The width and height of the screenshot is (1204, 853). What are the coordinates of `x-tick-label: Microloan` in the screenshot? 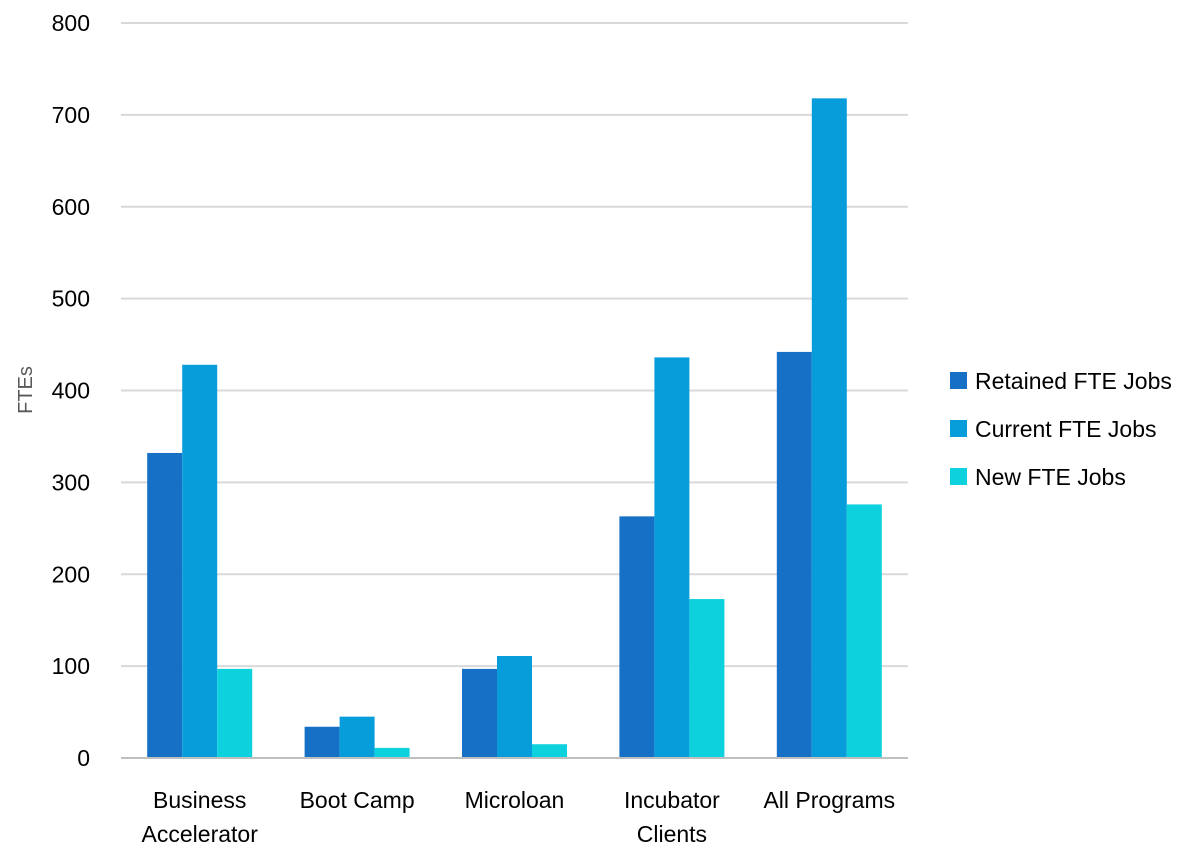 It's located at (515, 800).